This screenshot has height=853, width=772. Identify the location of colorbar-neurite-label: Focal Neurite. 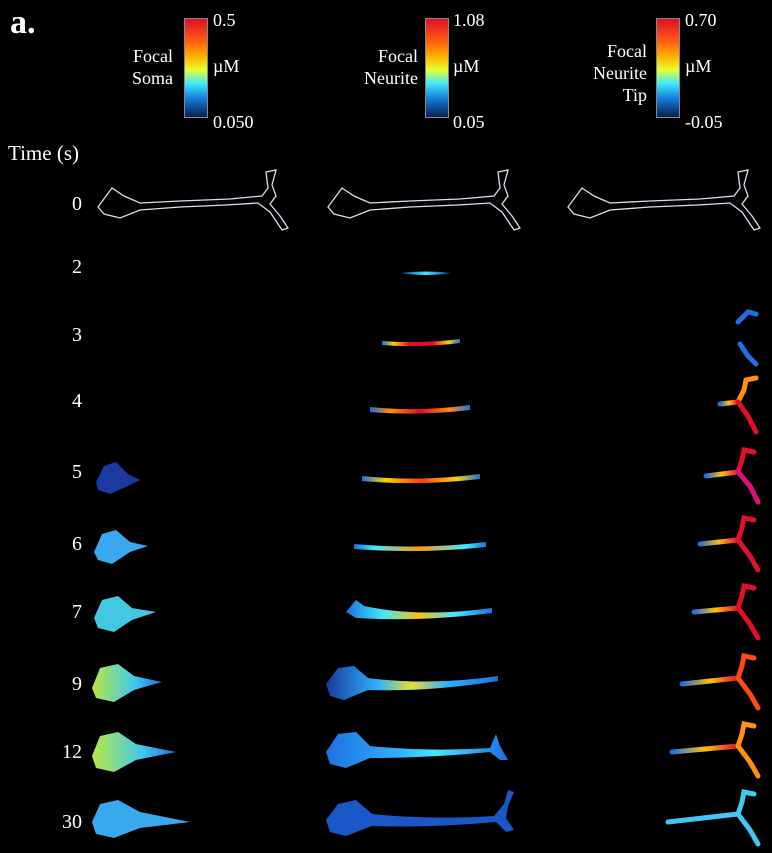
(363, 67).